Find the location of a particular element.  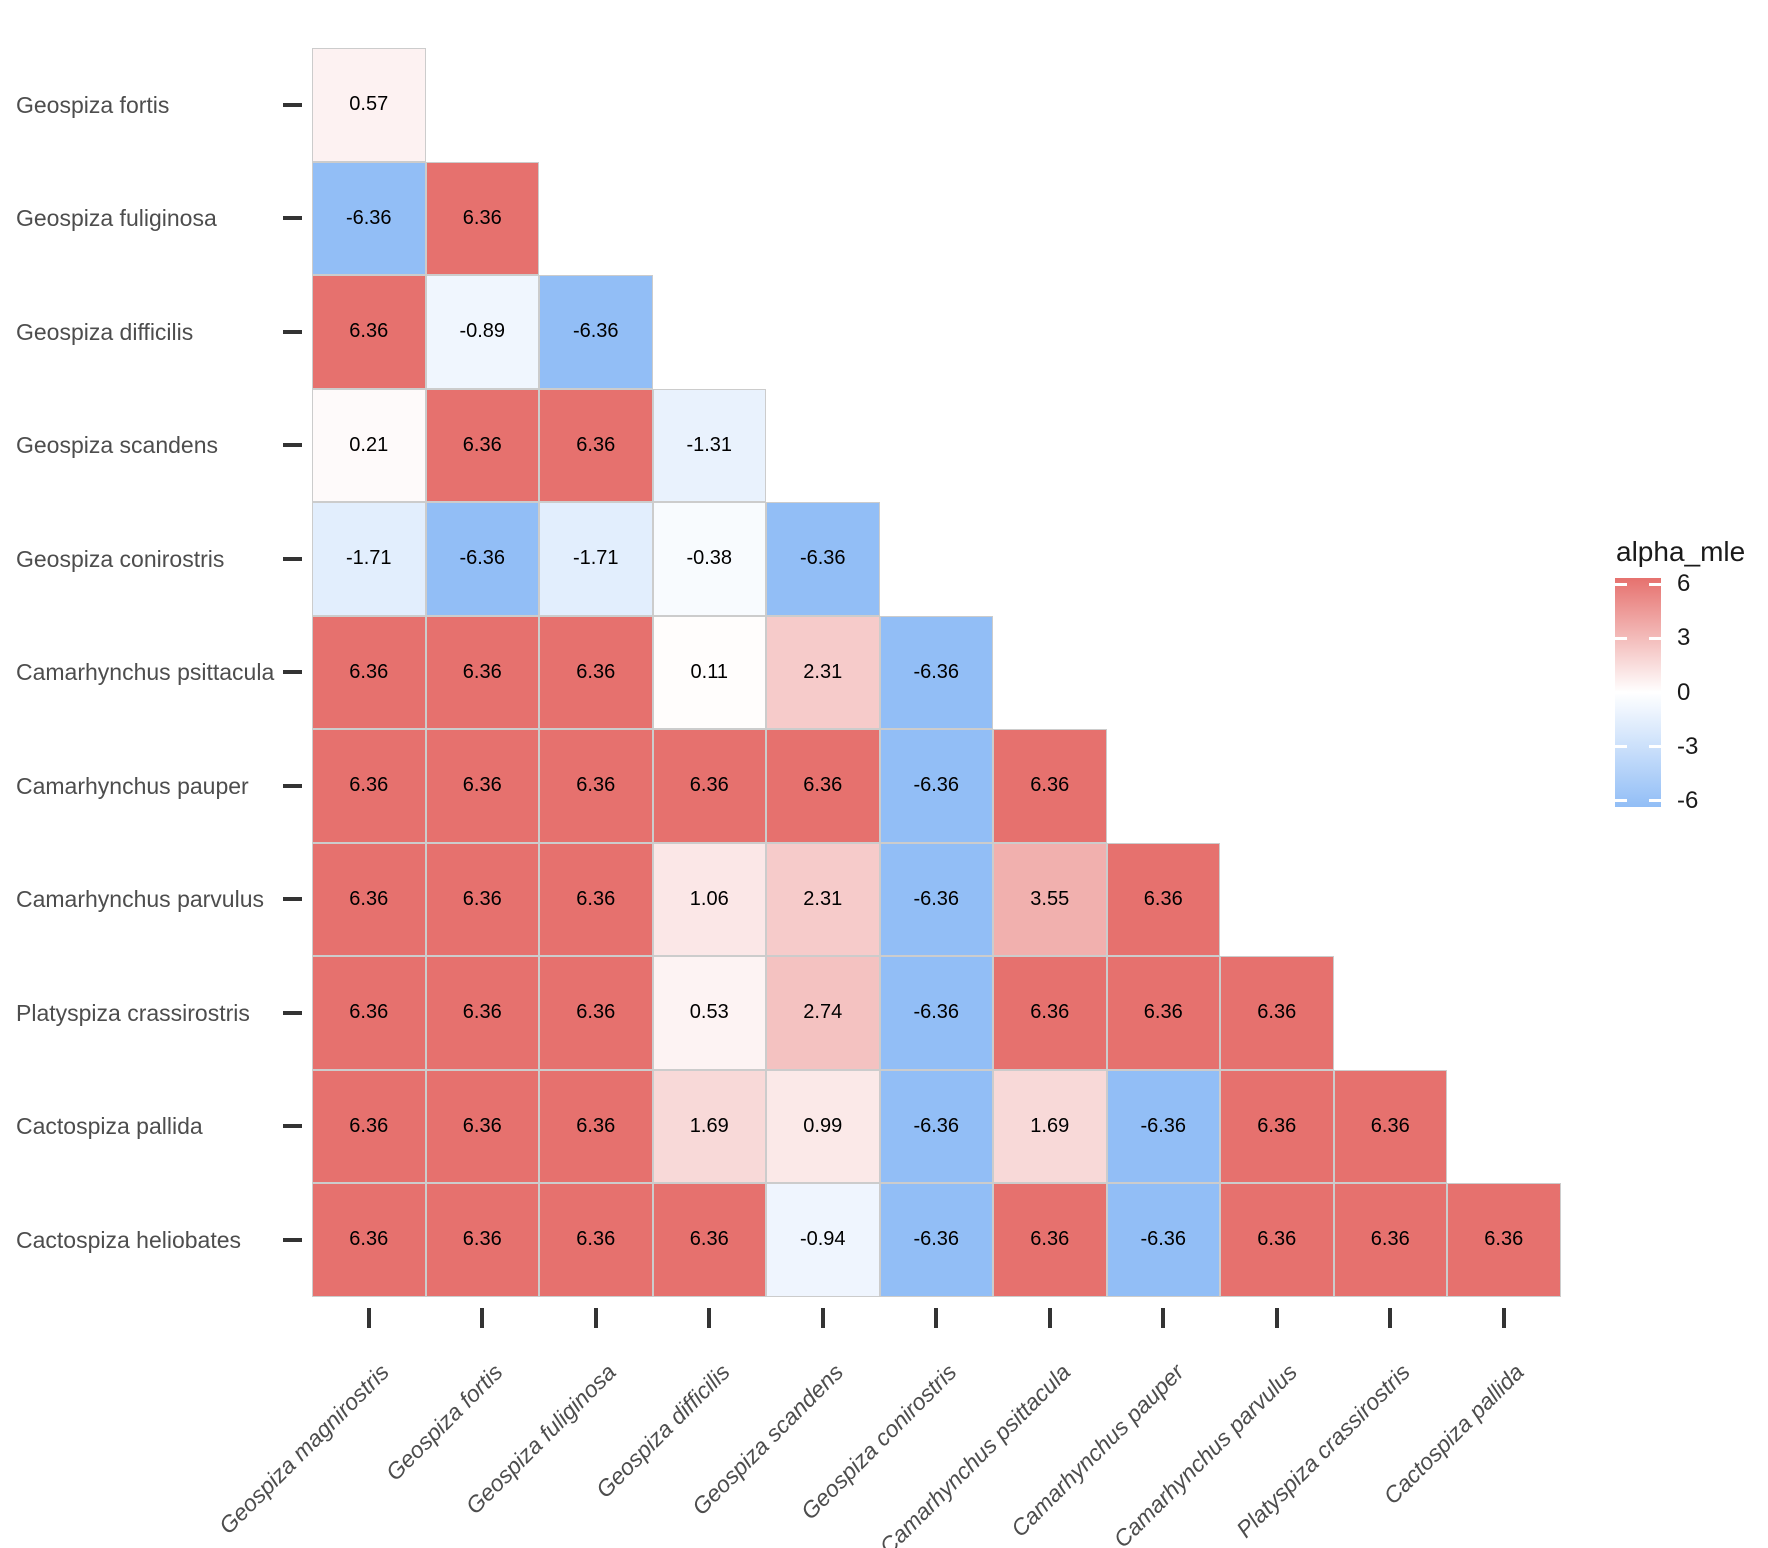

heatmap-cell: -1.31 is located at coordinates (709, 445).